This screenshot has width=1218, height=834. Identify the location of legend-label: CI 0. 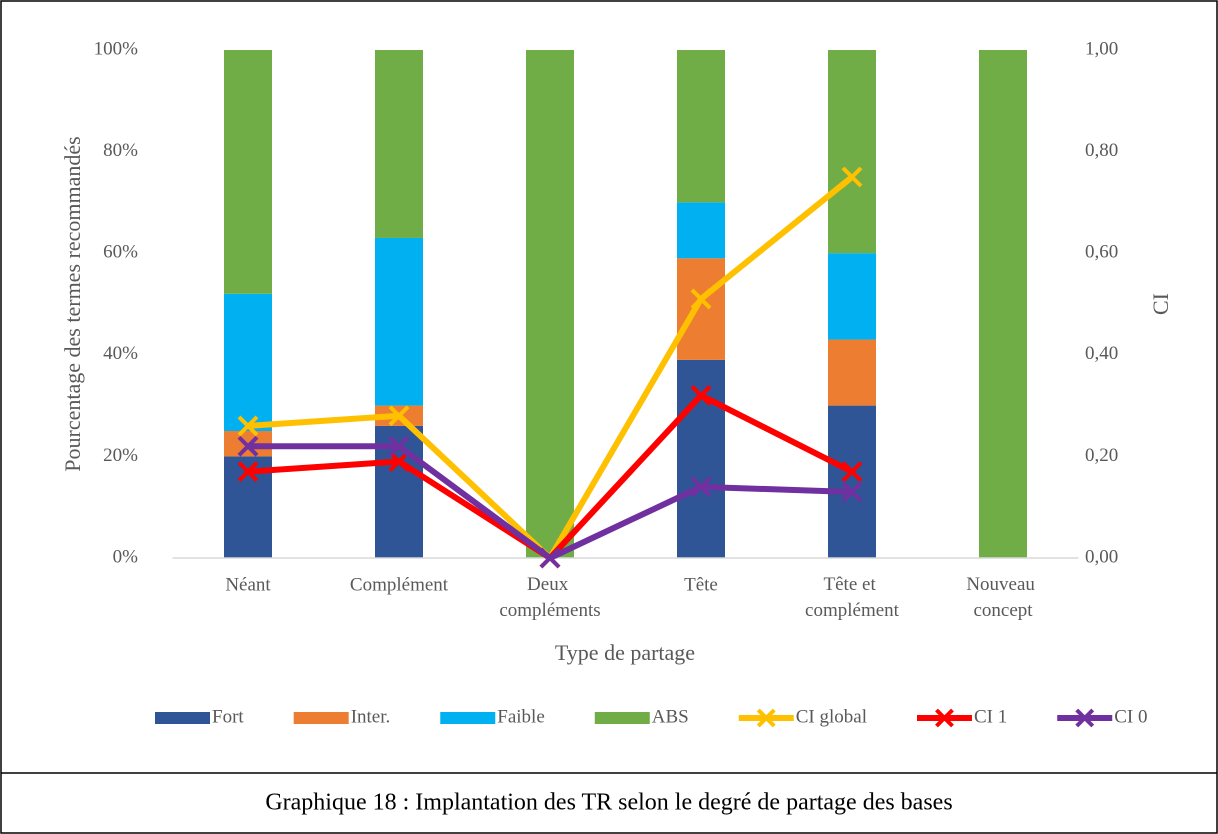
(1130, 716).